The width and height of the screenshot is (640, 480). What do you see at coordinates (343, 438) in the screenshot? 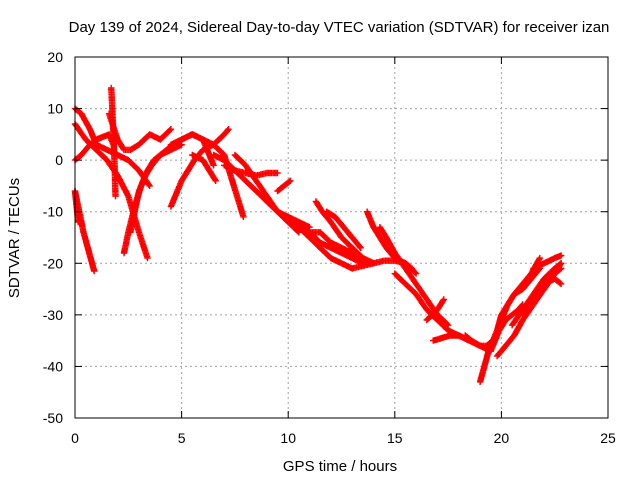
I see `x-tick-labels: 0 5 10 15 20 25` at bounding box center [343, 438].